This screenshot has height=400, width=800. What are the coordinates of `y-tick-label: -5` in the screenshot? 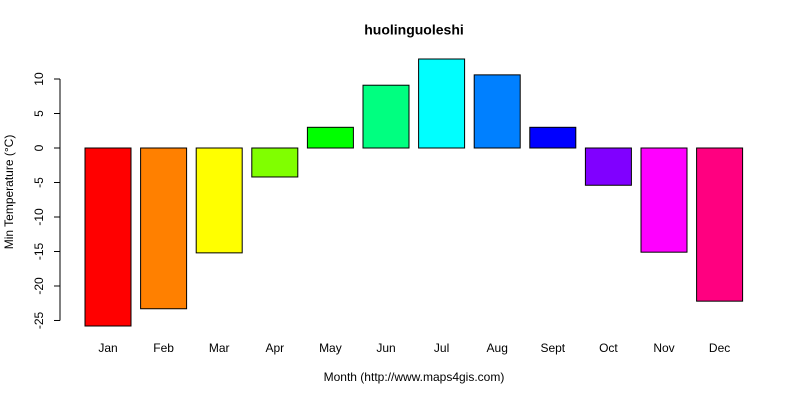 It's located at (39, 182).